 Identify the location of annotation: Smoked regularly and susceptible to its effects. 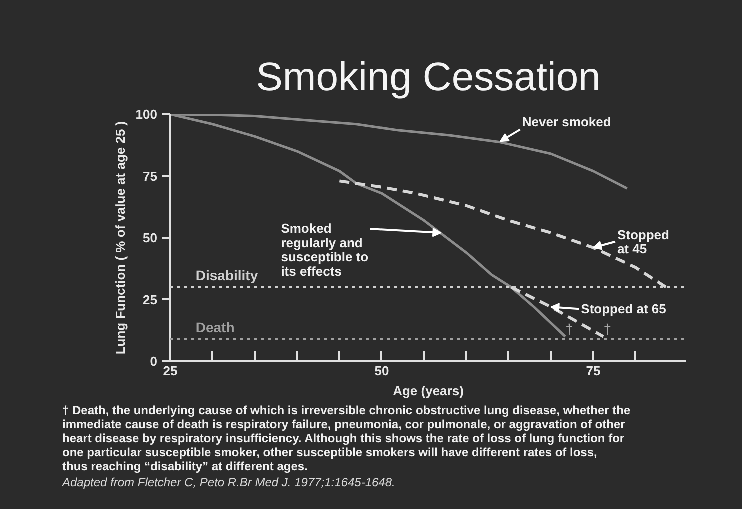
(325, 250).